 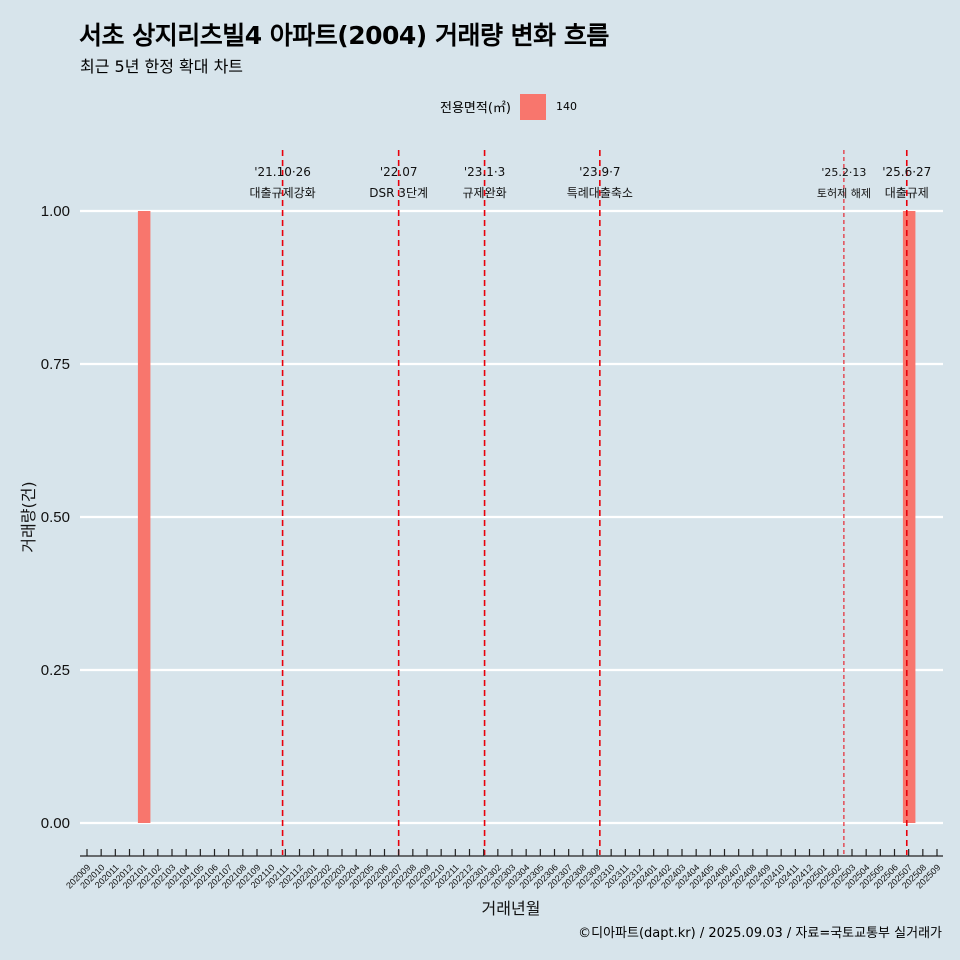 What do you see at coordinates (55, 517) in the screenshot?
I see `y-tick-label: 0.50` at bounding box center [55, 517].